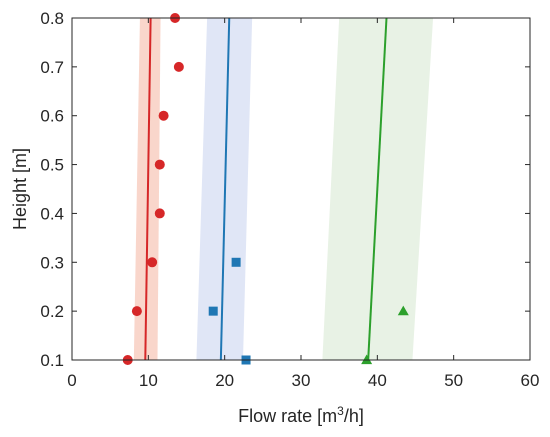  I want to click on y-tick-label: 0.2, so click(52, 311).